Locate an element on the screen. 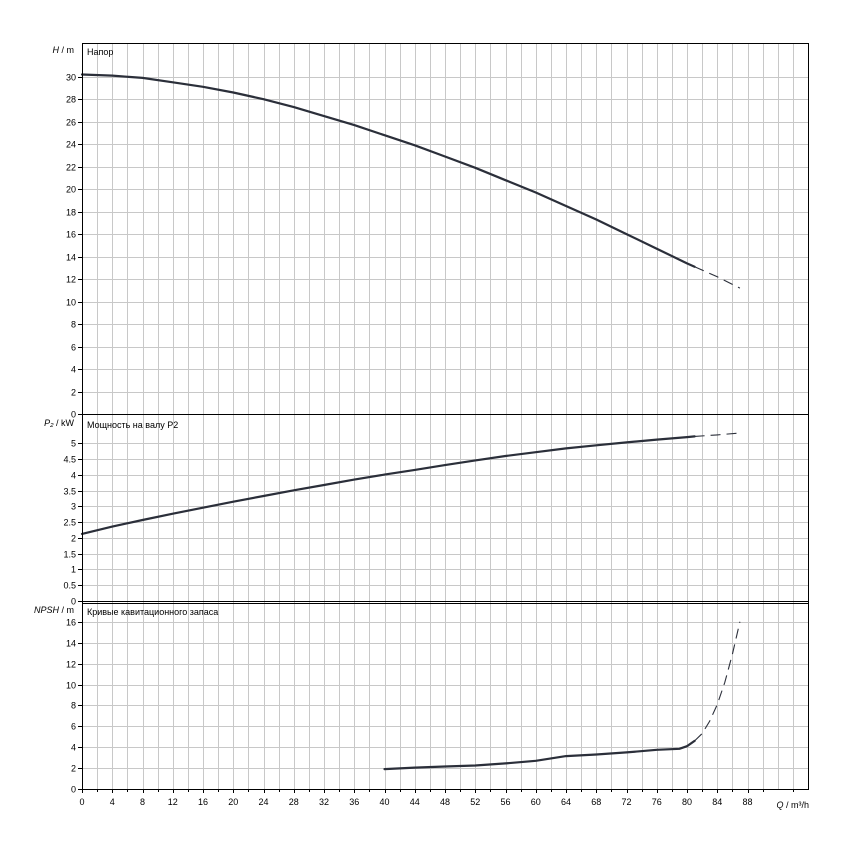 The width and height of the screenshot is (850, 850). y-tick-label: 30 is located at coordinates (71, 78).